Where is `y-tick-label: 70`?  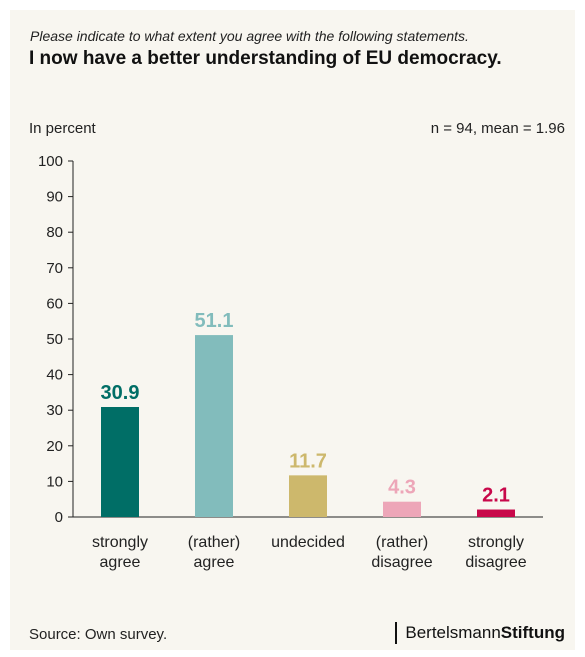
y-tick-label: 70 is located at coordinates (54, 268).